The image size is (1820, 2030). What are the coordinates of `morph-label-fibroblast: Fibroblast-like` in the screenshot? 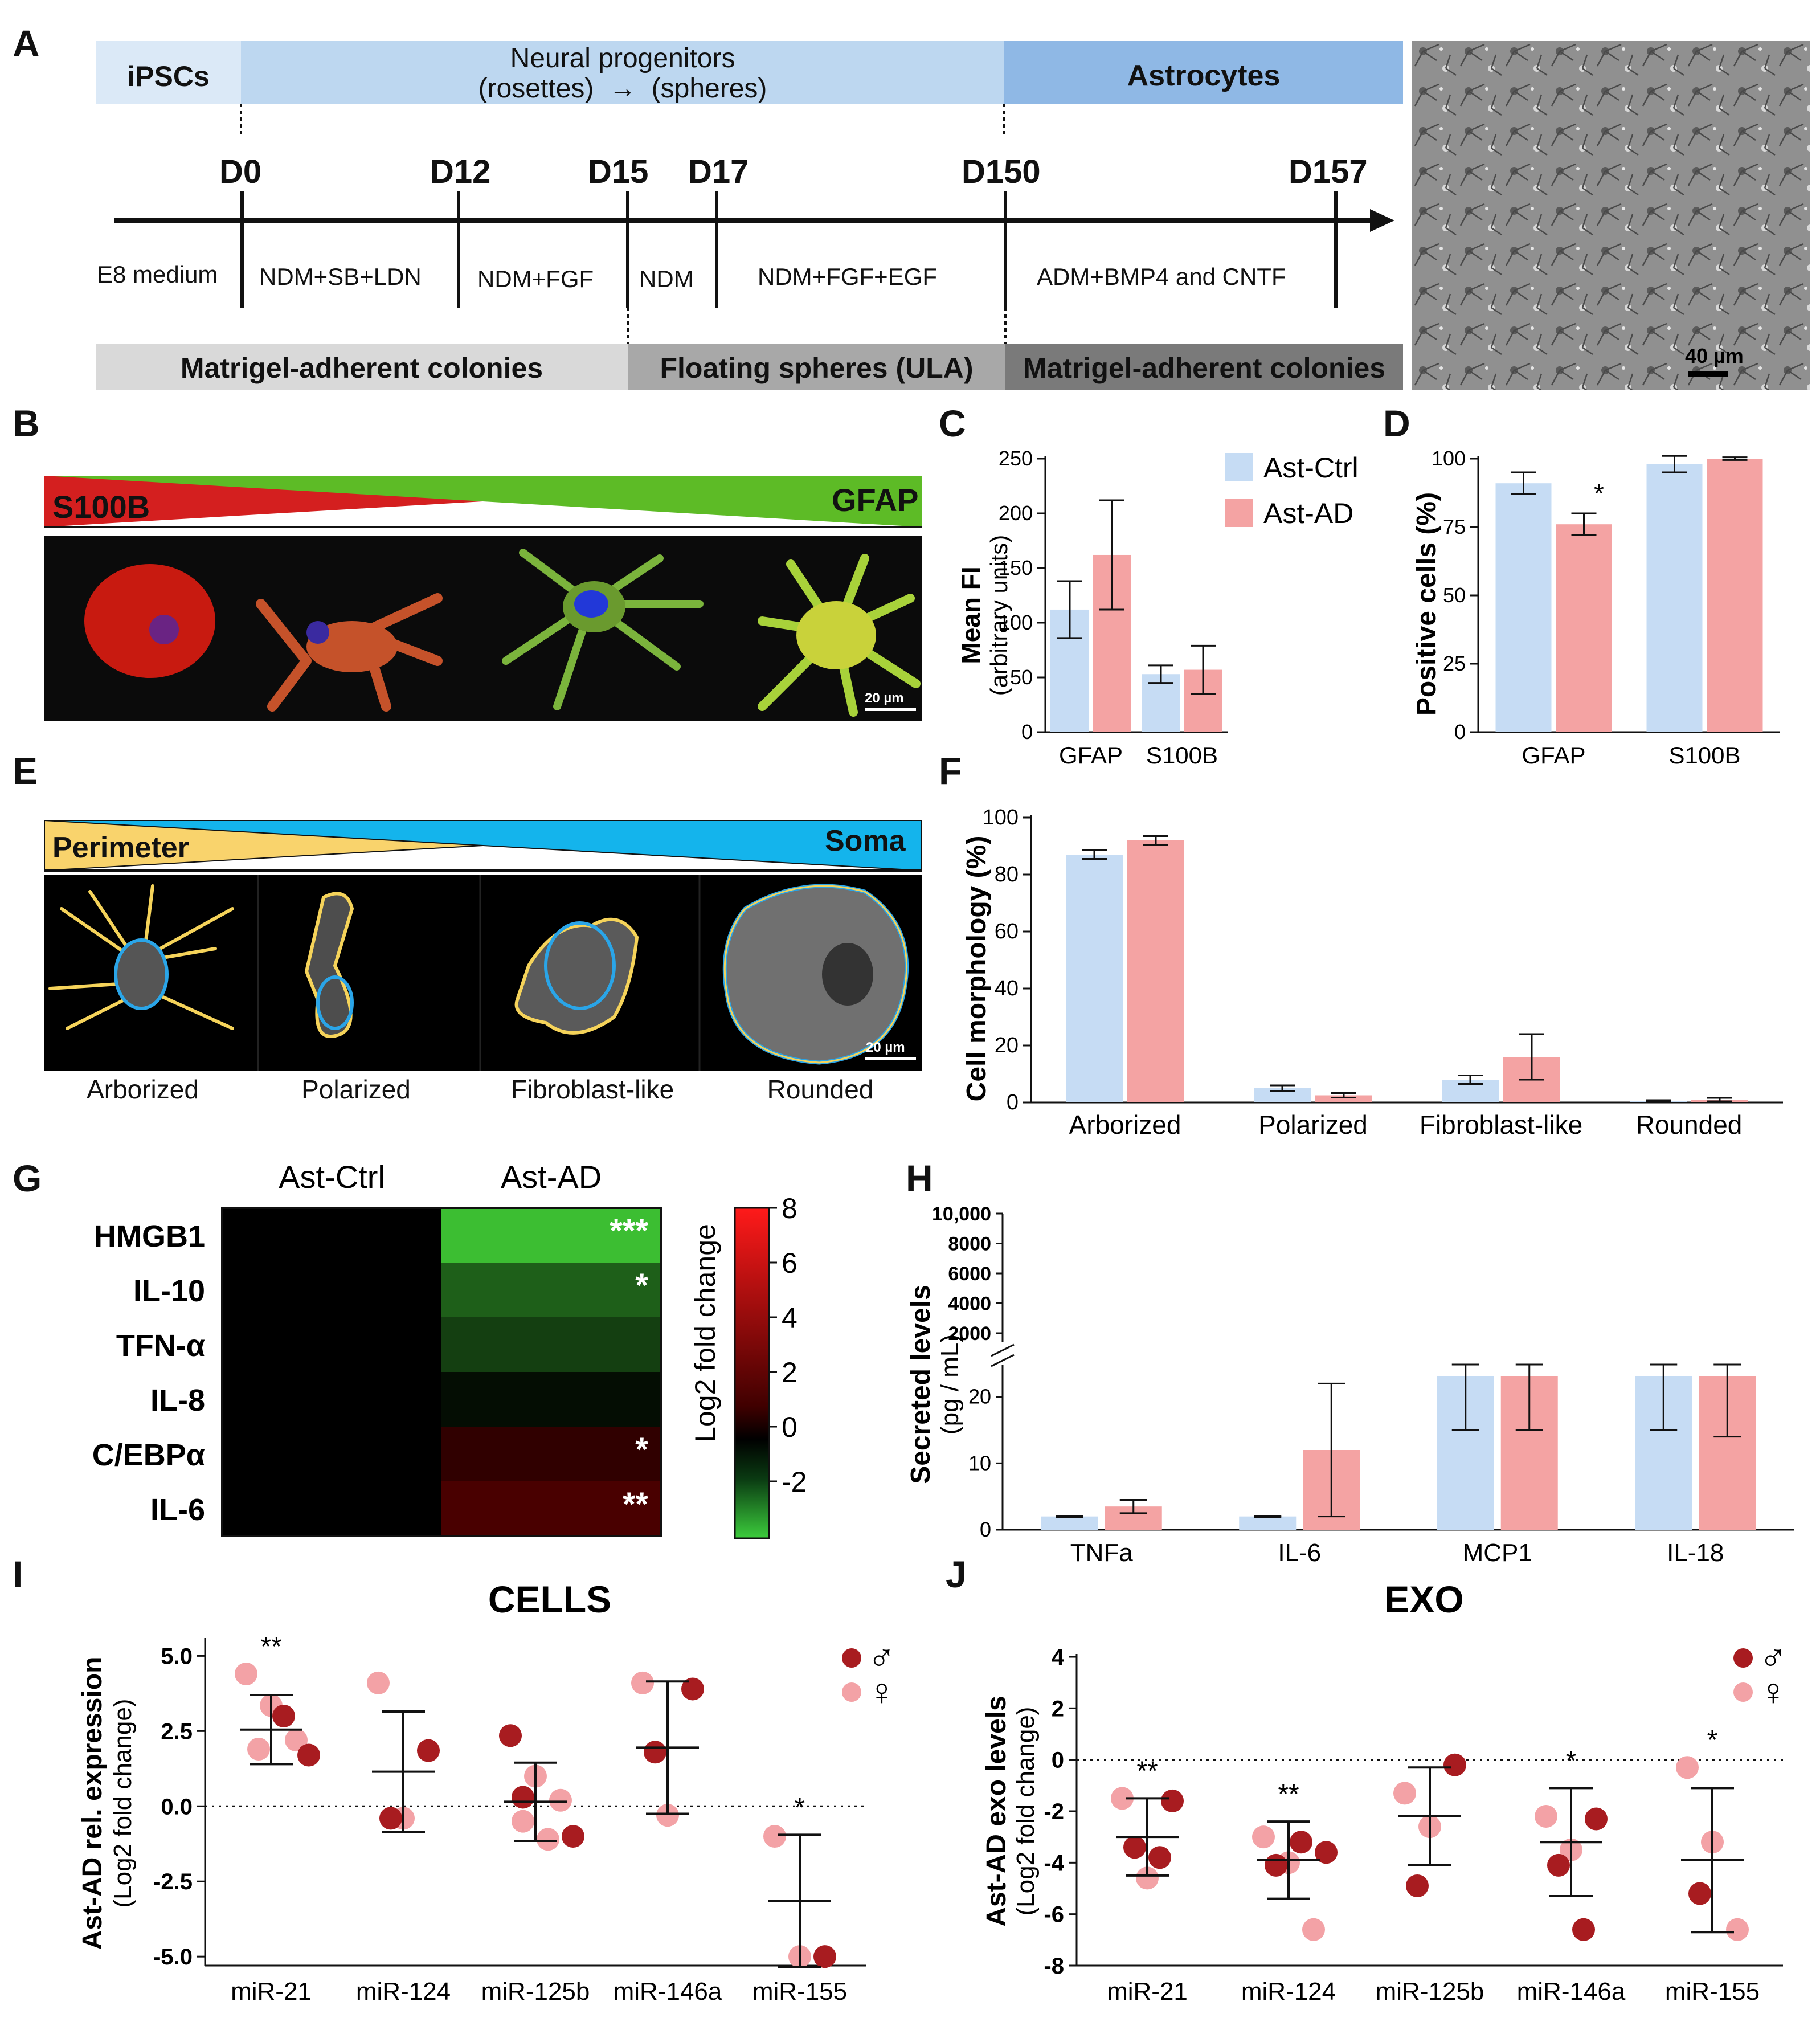 It's located at (592, 1090).